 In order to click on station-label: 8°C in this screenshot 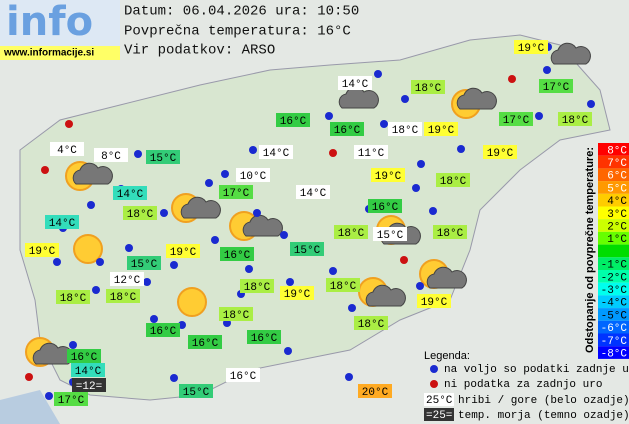, I will do `click(111, 157)`.